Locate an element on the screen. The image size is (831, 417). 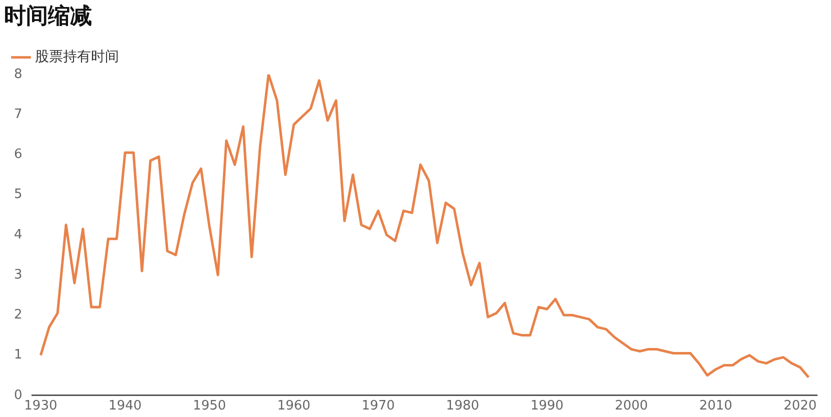
x-tick-label: 1970 is located at coordinates (378, 406).